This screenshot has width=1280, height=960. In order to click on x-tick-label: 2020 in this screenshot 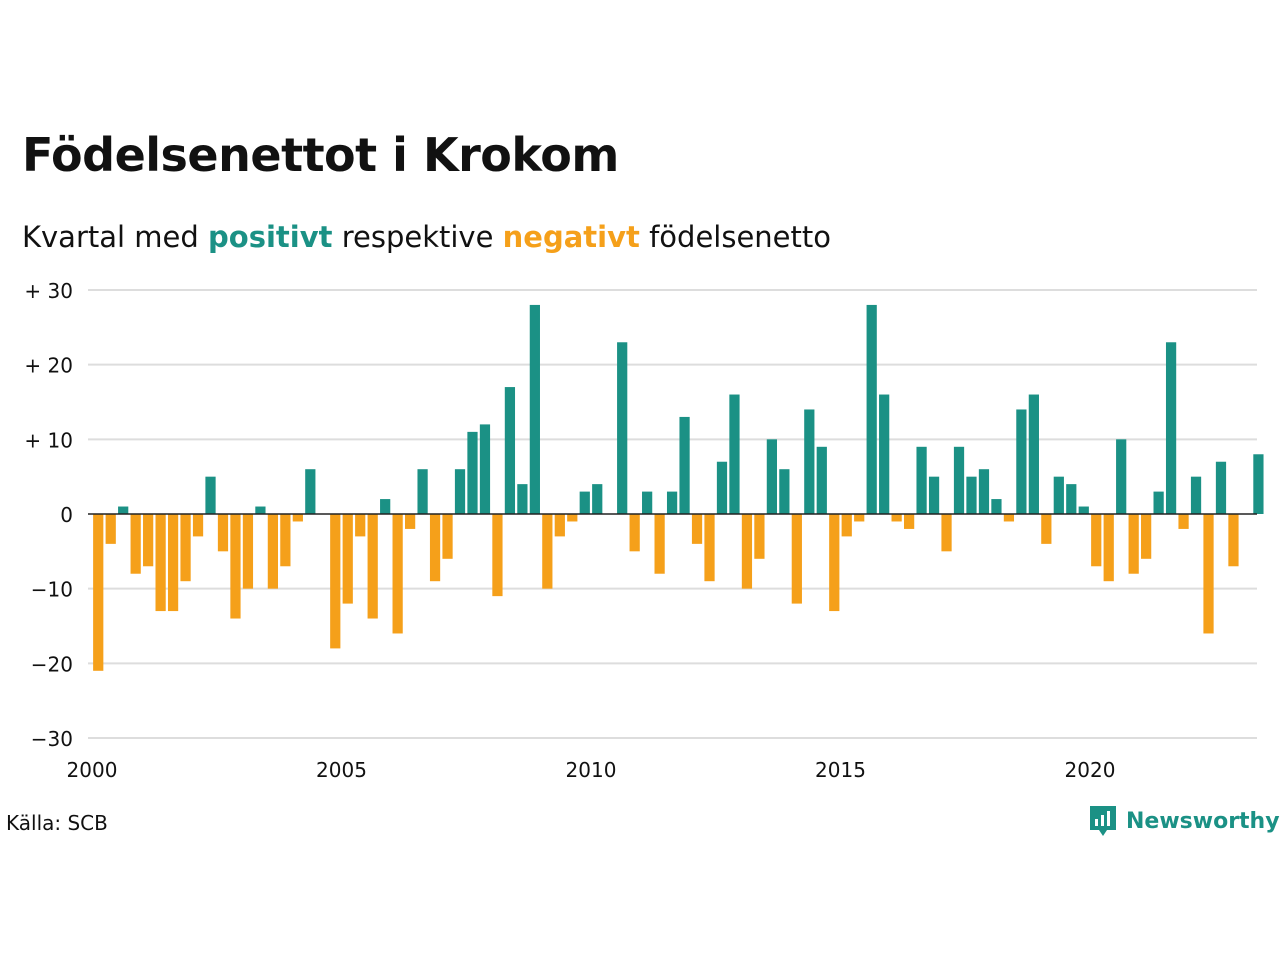, I will do `click(1090, 770)`.